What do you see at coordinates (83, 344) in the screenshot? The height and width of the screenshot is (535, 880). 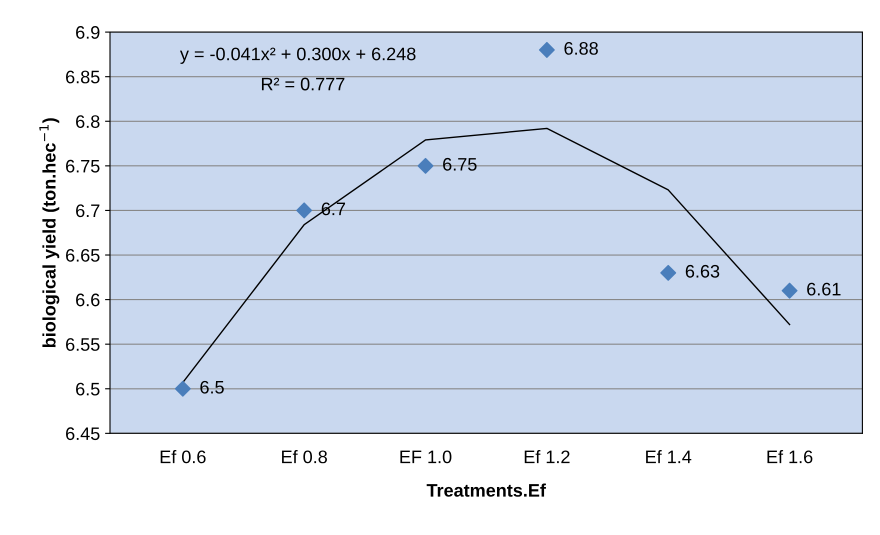 I see `y-tick-label: 6.55` at bounding box center [83, 344].